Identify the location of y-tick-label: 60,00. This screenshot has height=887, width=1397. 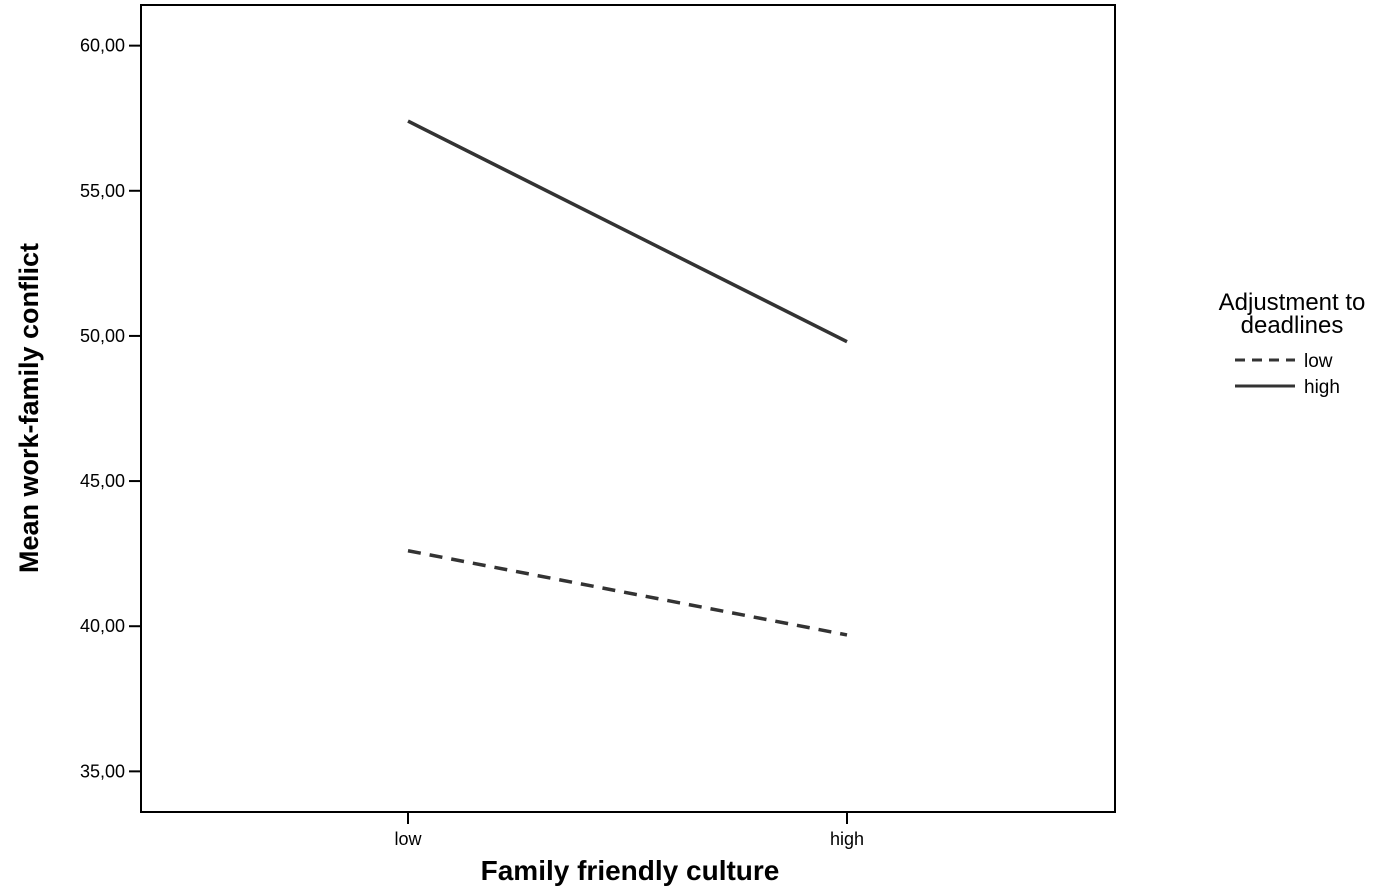
(102, 46).